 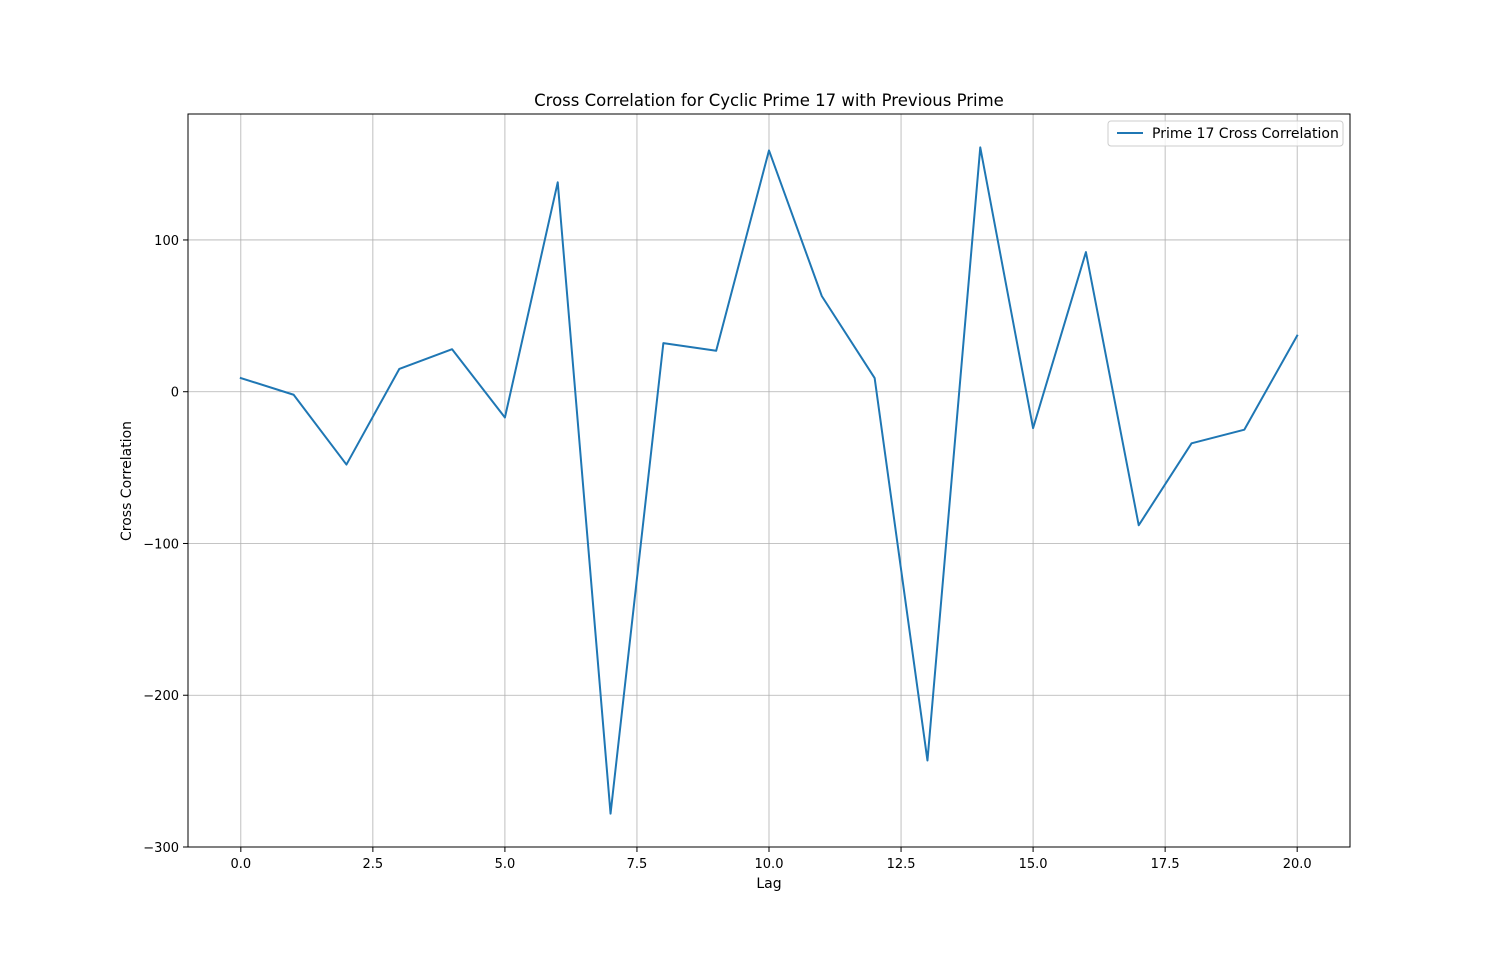 I want to click on x-tick-label: 12.5, so click(x=901, y=864).